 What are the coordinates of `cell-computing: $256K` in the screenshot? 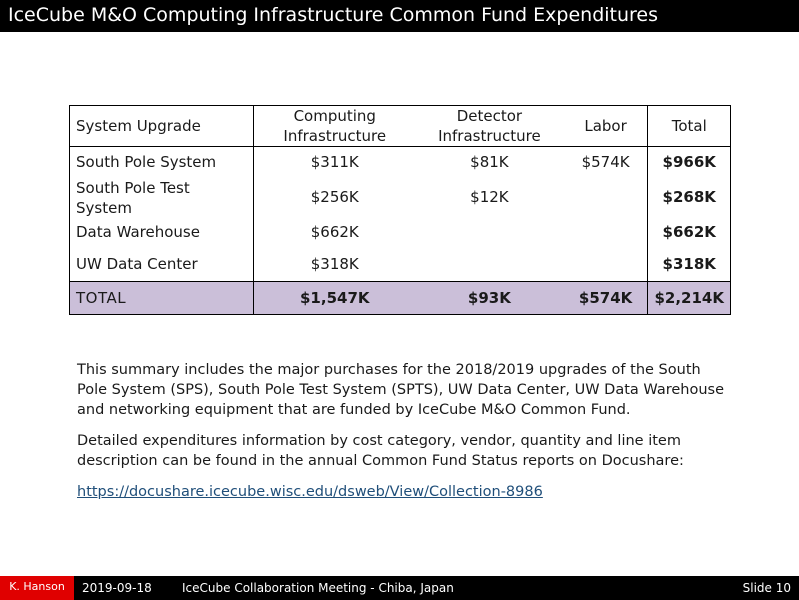 It's located at (334, 197).